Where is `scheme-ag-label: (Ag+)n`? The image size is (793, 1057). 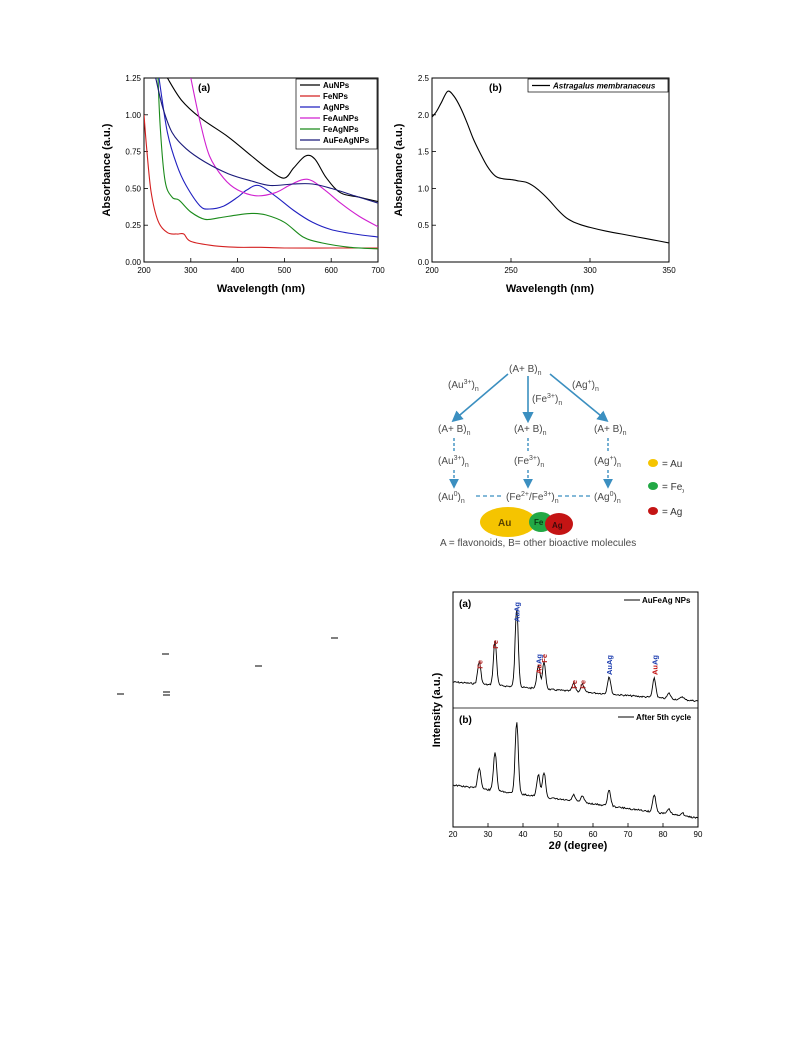
scheme-ag-label: (Ag+)n is located at coordinates (585, 386).